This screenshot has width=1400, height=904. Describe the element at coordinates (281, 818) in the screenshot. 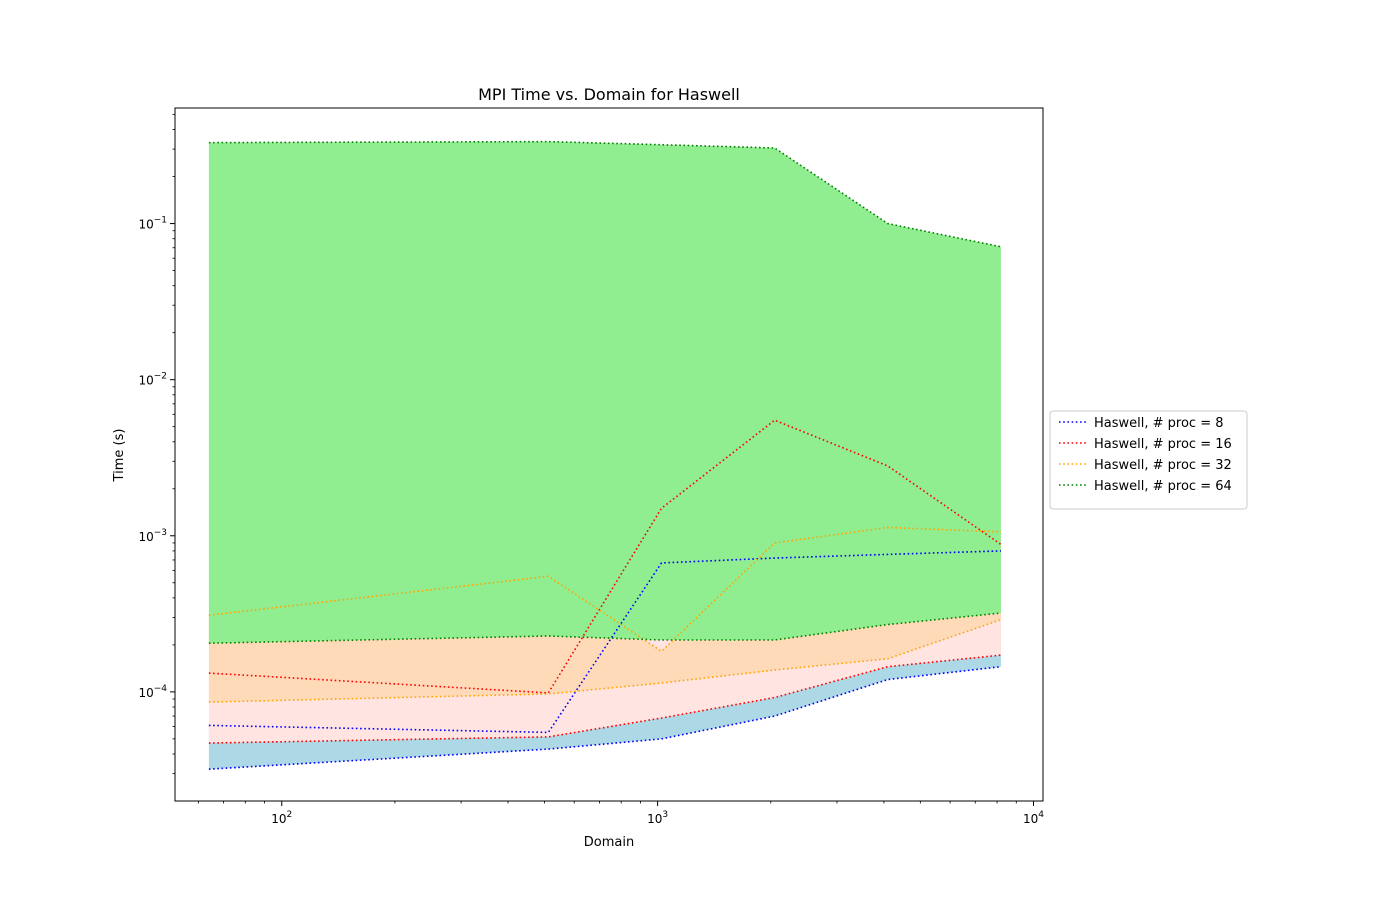

I see `x-tick-label-0: 10²` at that location.